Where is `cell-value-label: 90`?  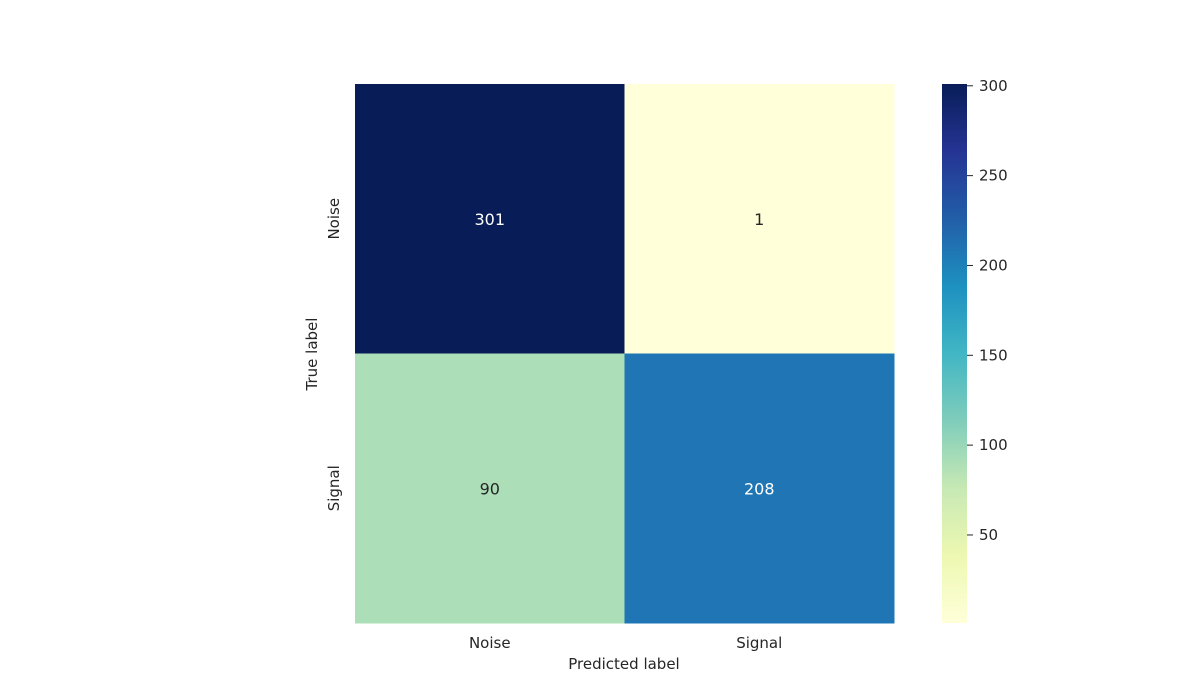
cell-value-label: 90 is located at coordinates (490, 488).